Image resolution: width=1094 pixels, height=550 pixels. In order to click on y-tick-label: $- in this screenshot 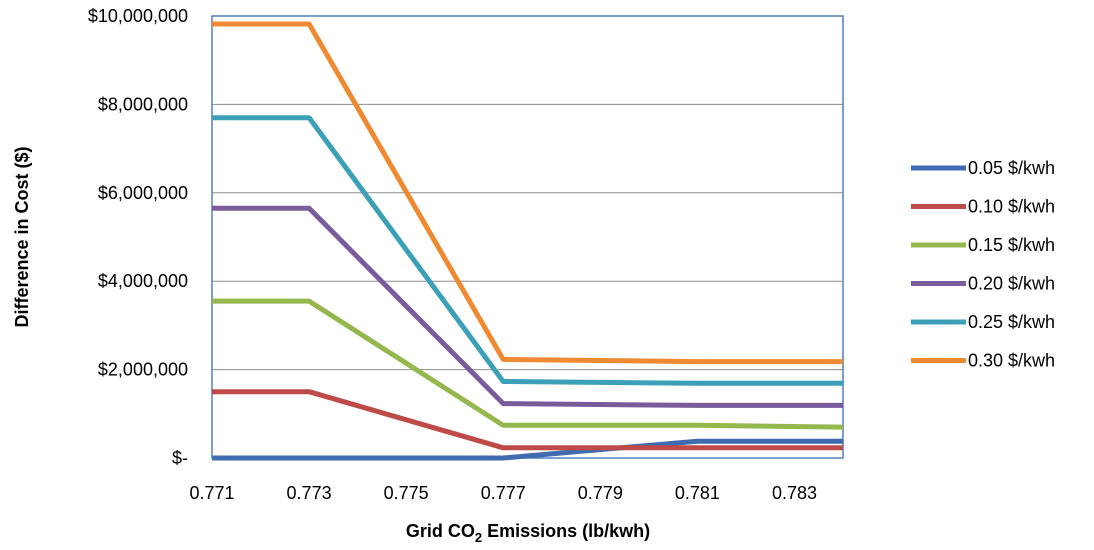, I will do `click(180, 458)`.